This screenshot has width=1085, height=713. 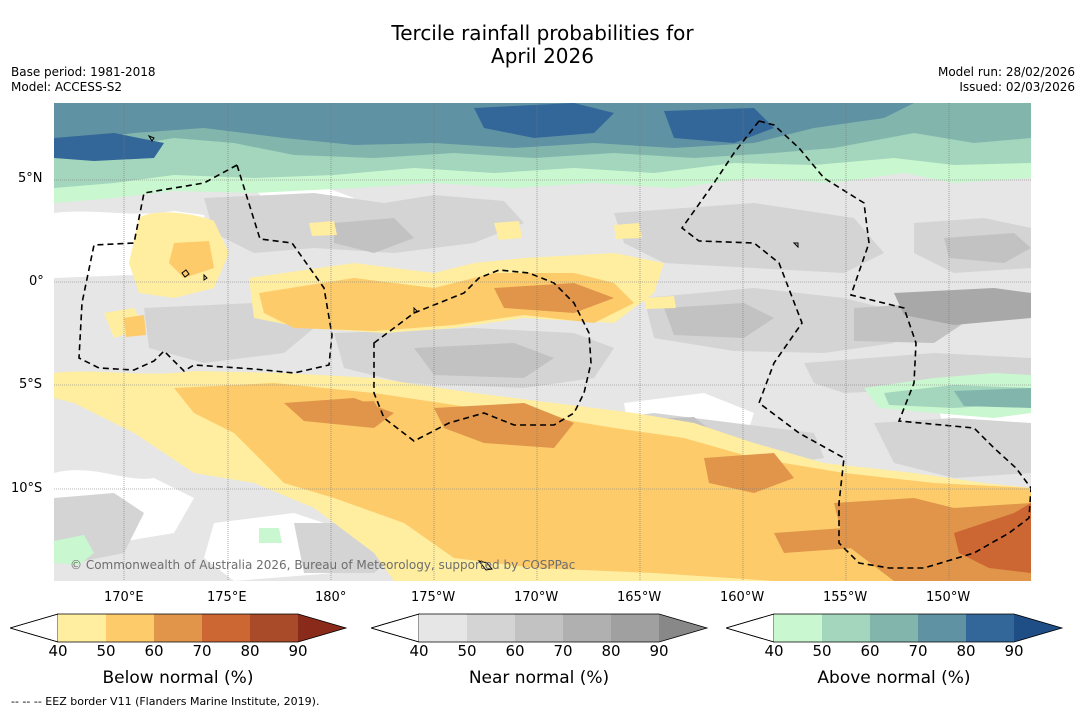 I want to click on colorbar-near-normal, so click(x=540, y=628).